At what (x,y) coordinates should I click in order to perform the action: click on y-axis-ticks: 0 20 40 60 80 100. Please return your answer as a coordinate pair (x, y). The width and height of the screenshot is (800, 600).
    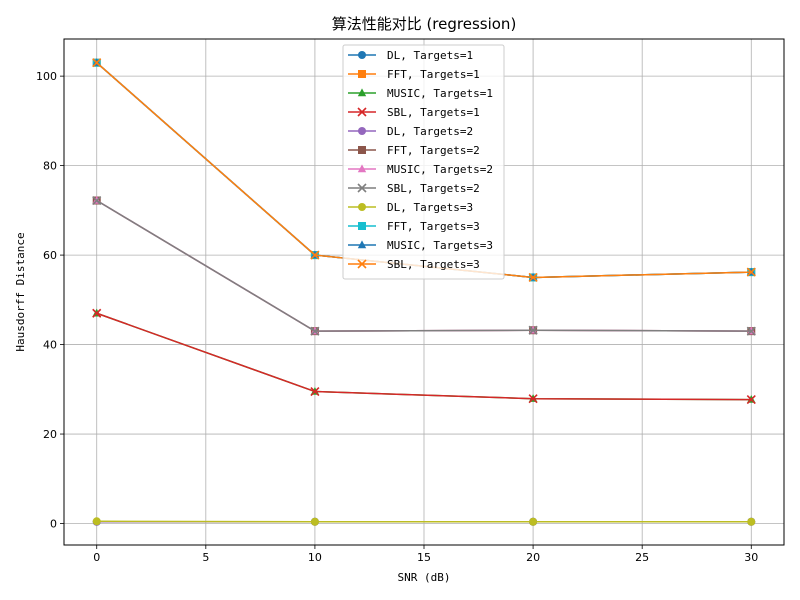
    Looking at the image, I should click on (50, 300).